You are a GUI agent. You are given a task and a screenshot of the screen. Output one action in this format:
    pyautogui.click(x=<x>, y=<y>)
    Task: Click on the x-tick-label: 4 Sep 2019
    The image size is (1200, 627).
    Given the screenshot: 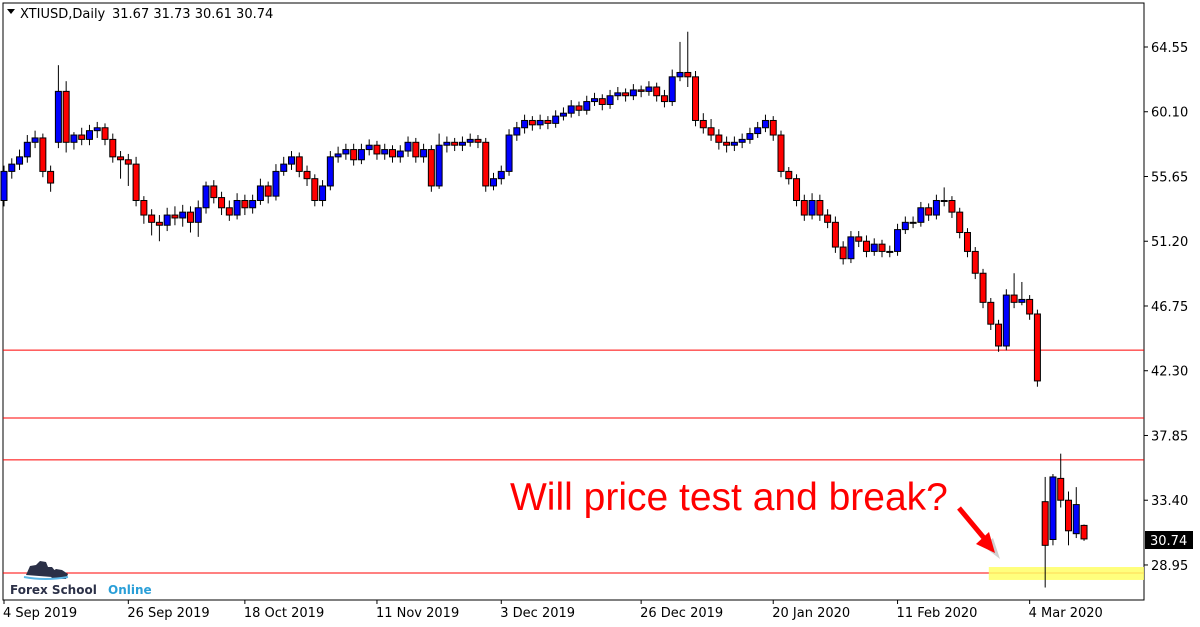 What is the action you would take?
    pyautogui.click(x=40, y=613)
    